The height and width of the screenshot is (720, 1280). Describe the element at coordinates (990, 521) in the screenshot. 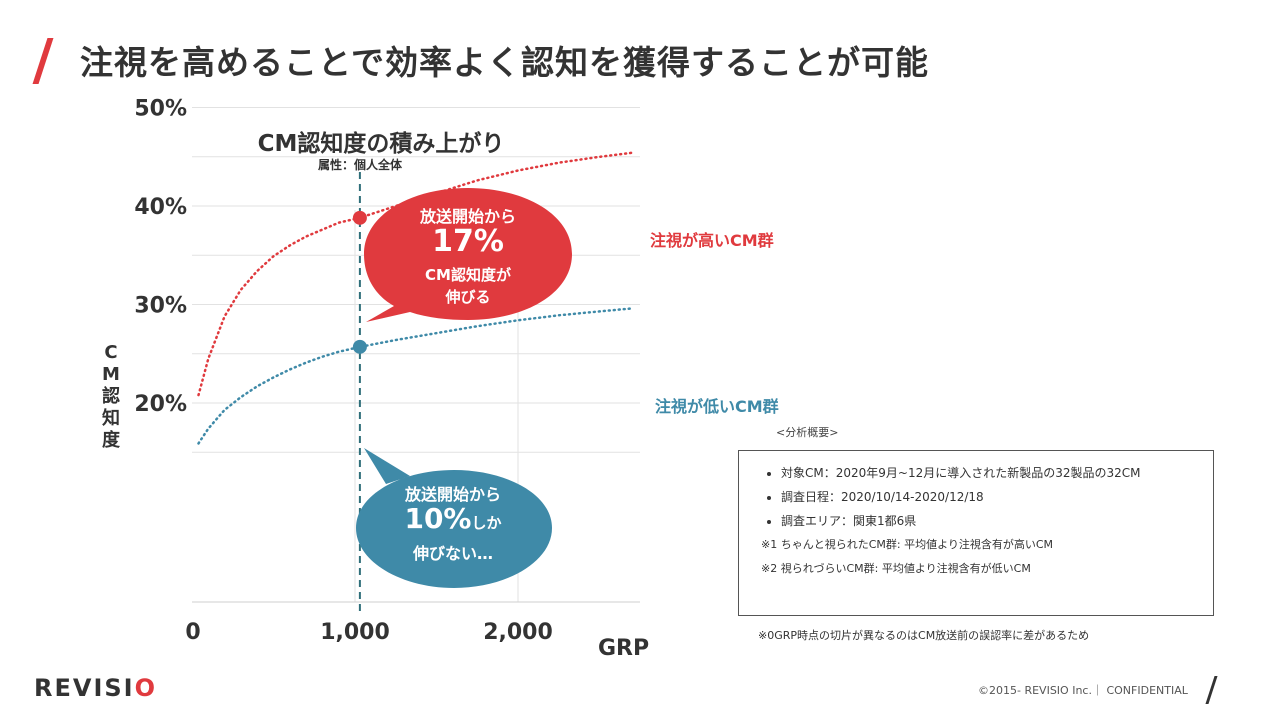

I see `summary-item-area: 調査エリア：関東1都6県` at that location.